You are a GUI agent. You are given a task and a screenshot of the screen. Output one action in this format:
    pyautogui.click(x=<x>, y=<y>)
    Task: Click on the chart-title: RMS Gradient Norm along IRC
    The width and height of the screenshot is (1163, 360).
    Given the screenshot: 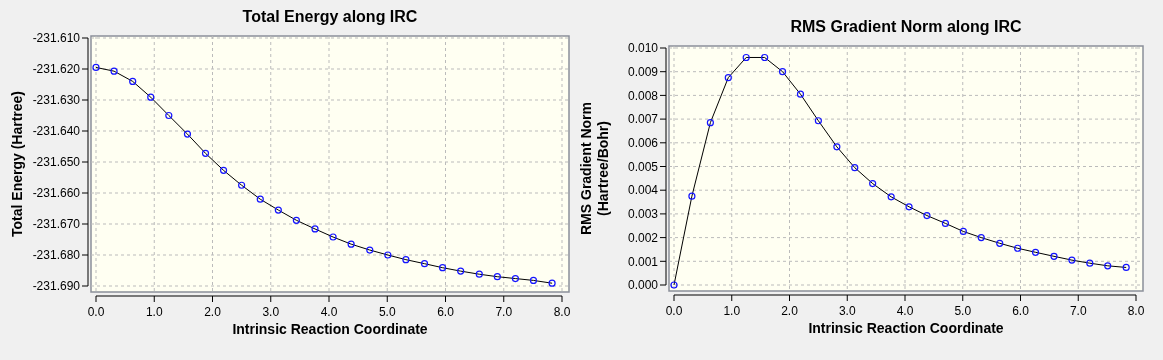 What is the action you would take?
    pyautogui.click(x=906, y=26)
    